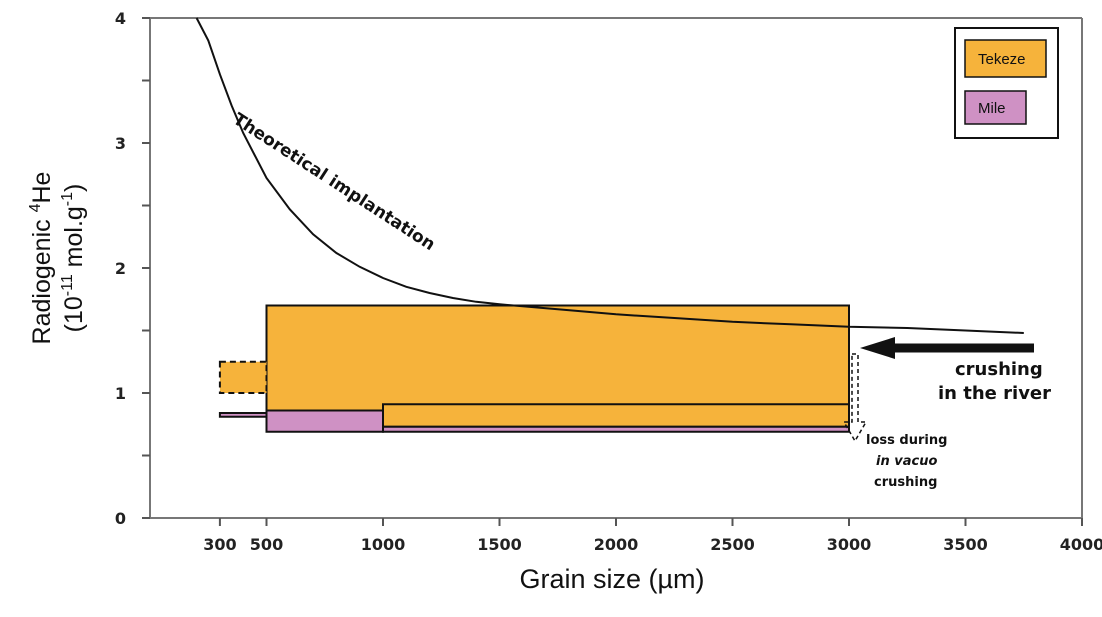  Describe the element at coordinates (1002, 59) in the screenshot. I see `legend-label-tekeze: Tekeze` at that location.